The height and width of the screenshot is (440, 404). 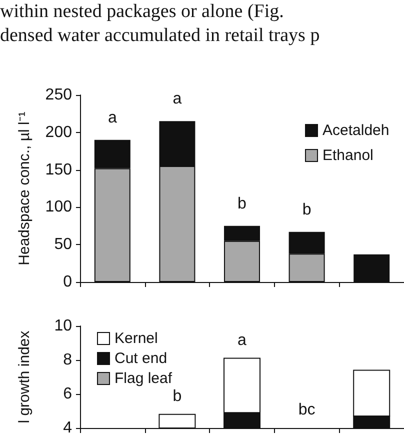 I want to click on y-tick-label: 6, so click(x=67, y=394).